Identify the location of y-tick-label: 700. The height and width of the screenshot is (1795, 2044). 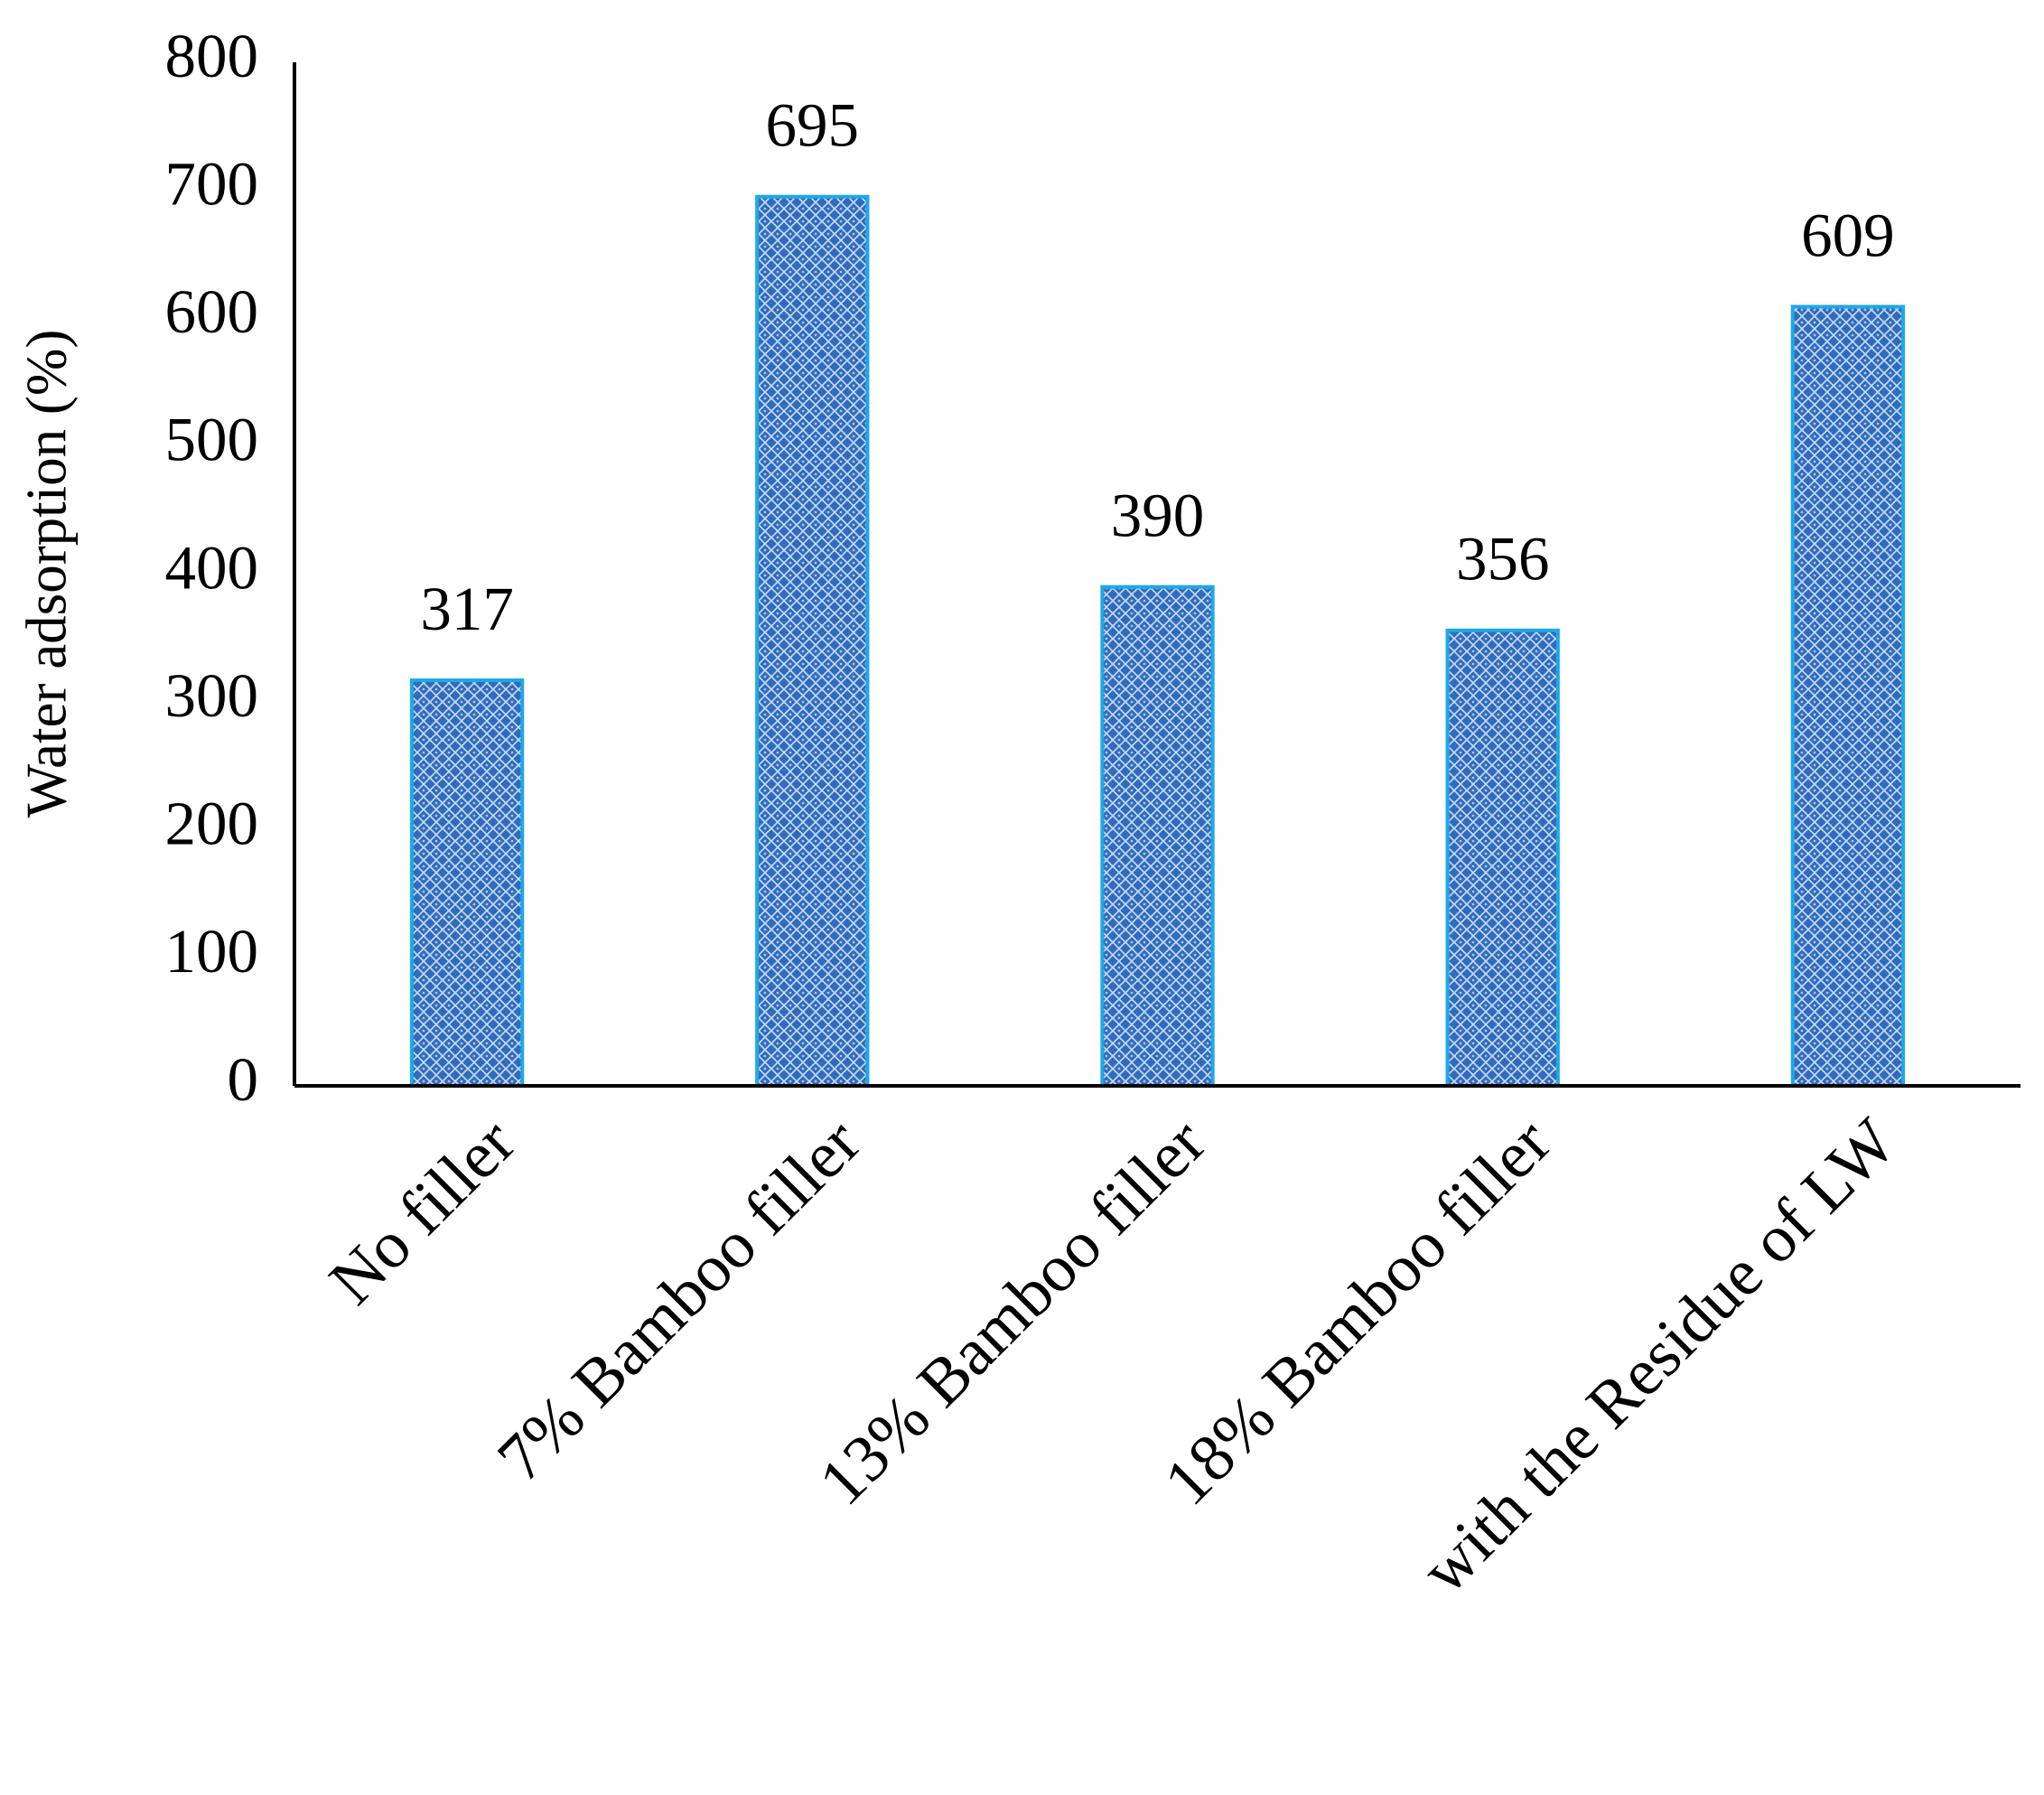
(212, 183).